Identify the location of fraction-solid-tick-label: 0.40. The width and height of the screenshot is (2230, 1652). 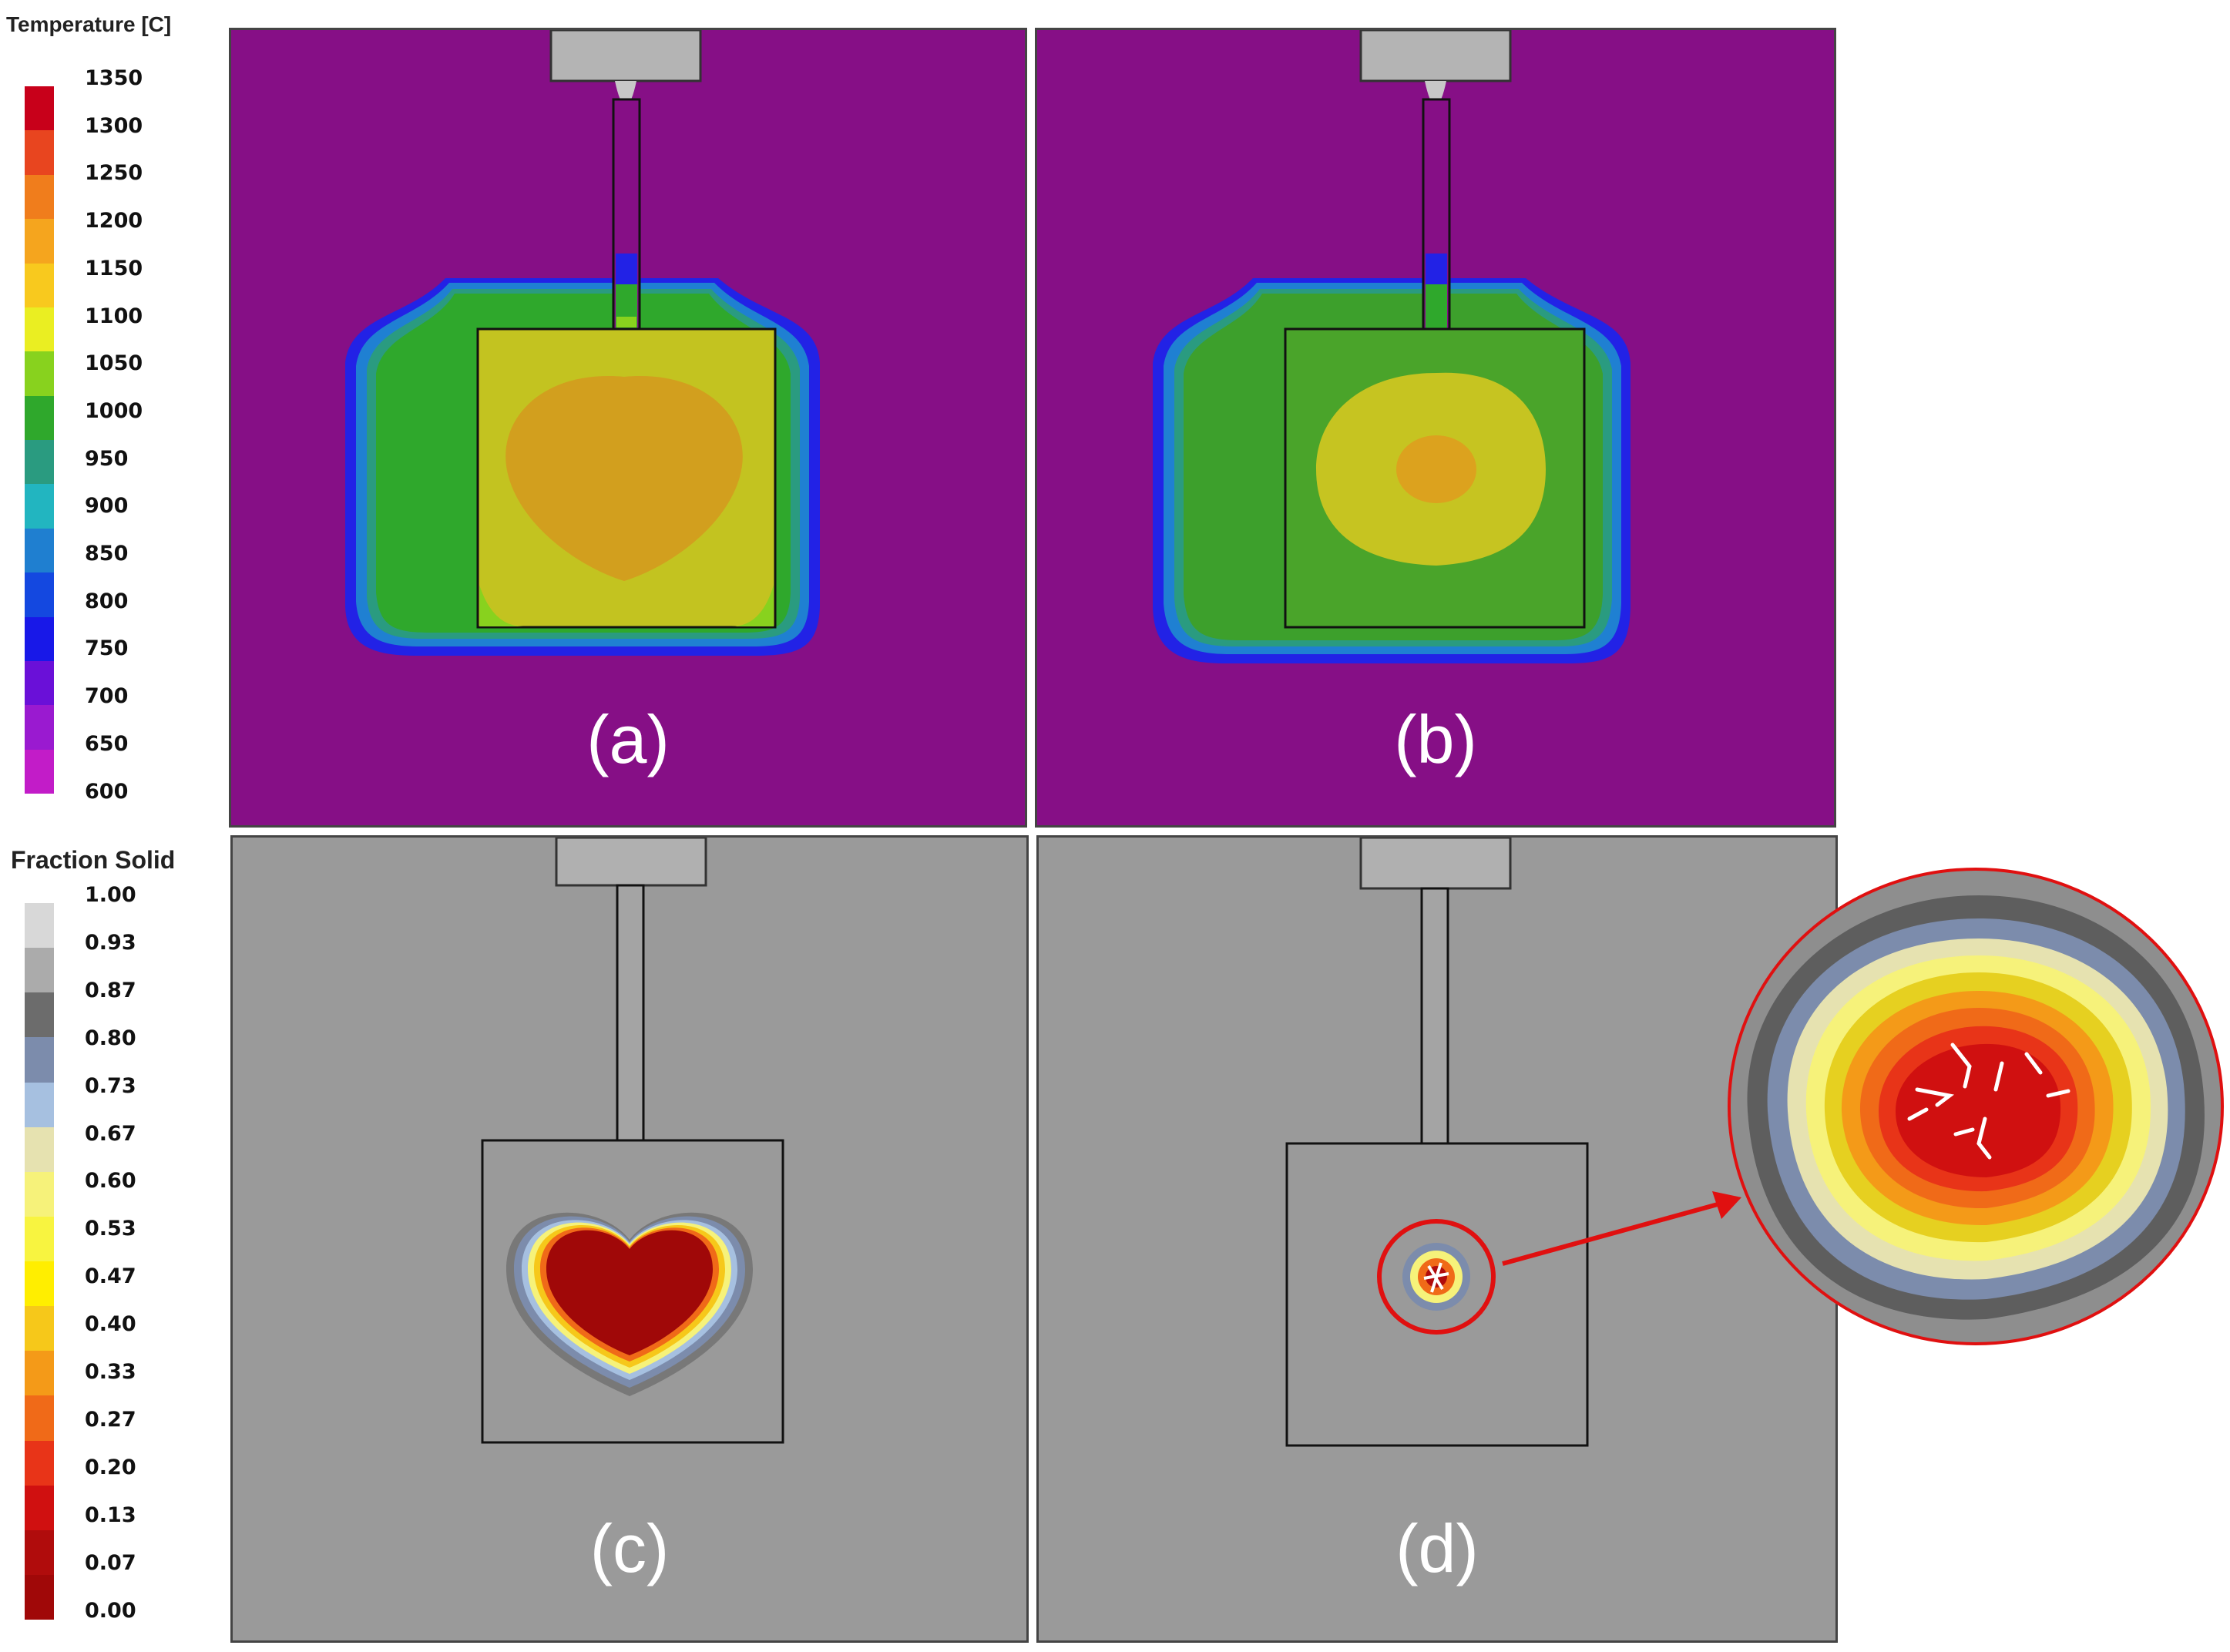
(110, 1324).